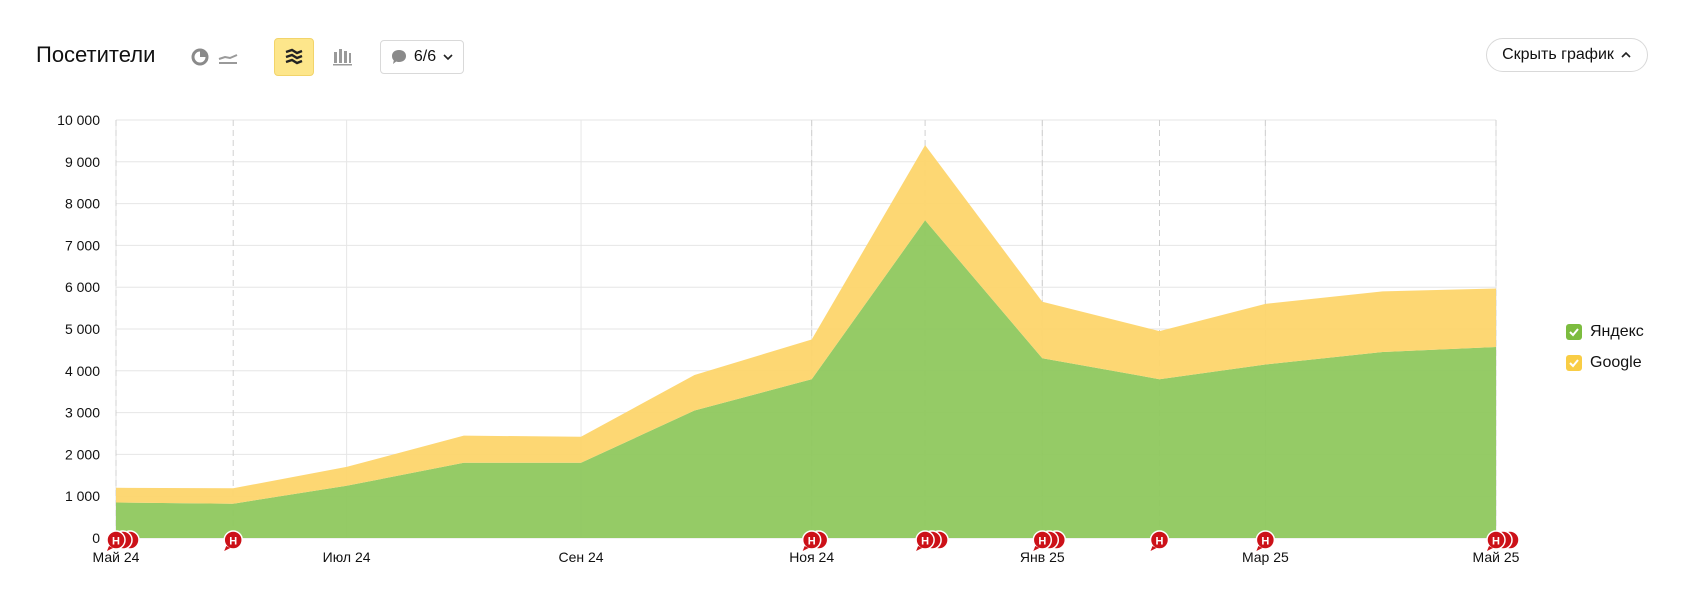 This screenshot has width=1690, height=608. What do you see at coordinates (116, 557) in the screenshot?
I see `x-tick-label: Май 24` at bounding box center [116, 557].